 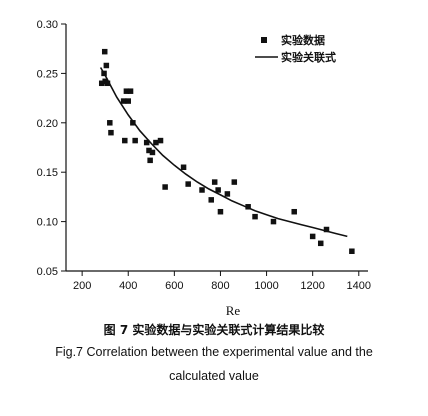 What do you see at coordinates (51, 148) in the screenshot?
I see `y-axis: 0.05 0.10 0.15 0.20 0.25 0.30` at bounding box center [51, 148].